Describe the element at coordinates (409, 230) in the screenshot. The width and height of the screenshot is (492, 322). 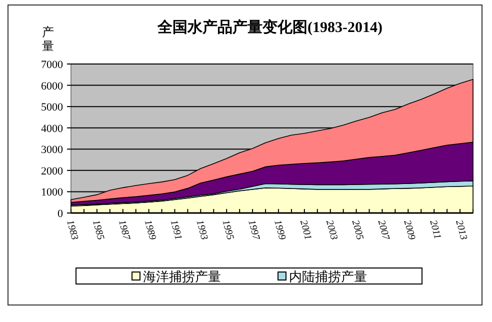
I see `x-tick-label: 2009` at that location.